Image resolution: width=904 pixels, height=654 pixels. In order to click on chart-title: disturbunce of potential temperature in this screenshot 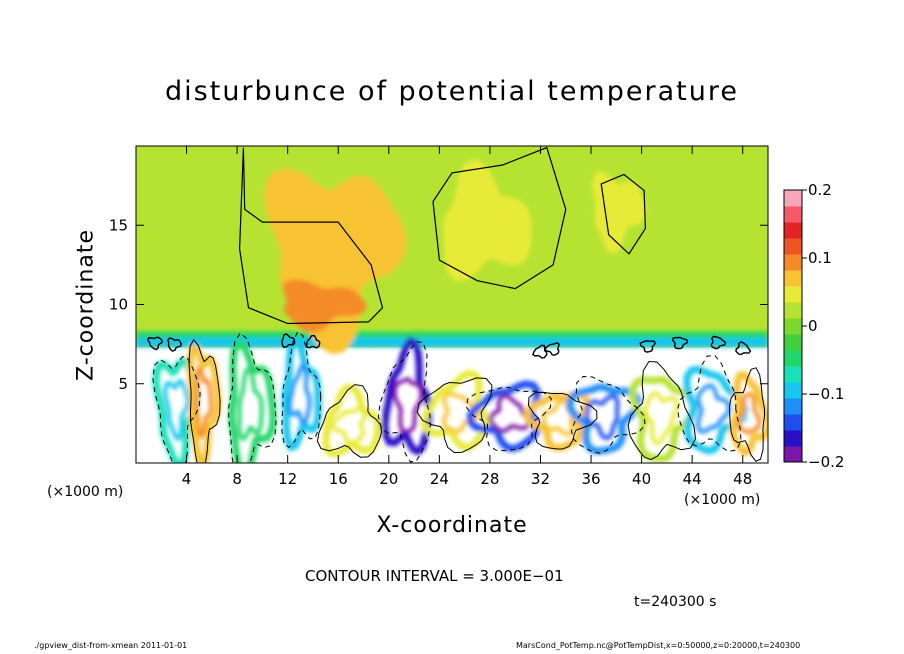, I will do `click(452, 91)`.